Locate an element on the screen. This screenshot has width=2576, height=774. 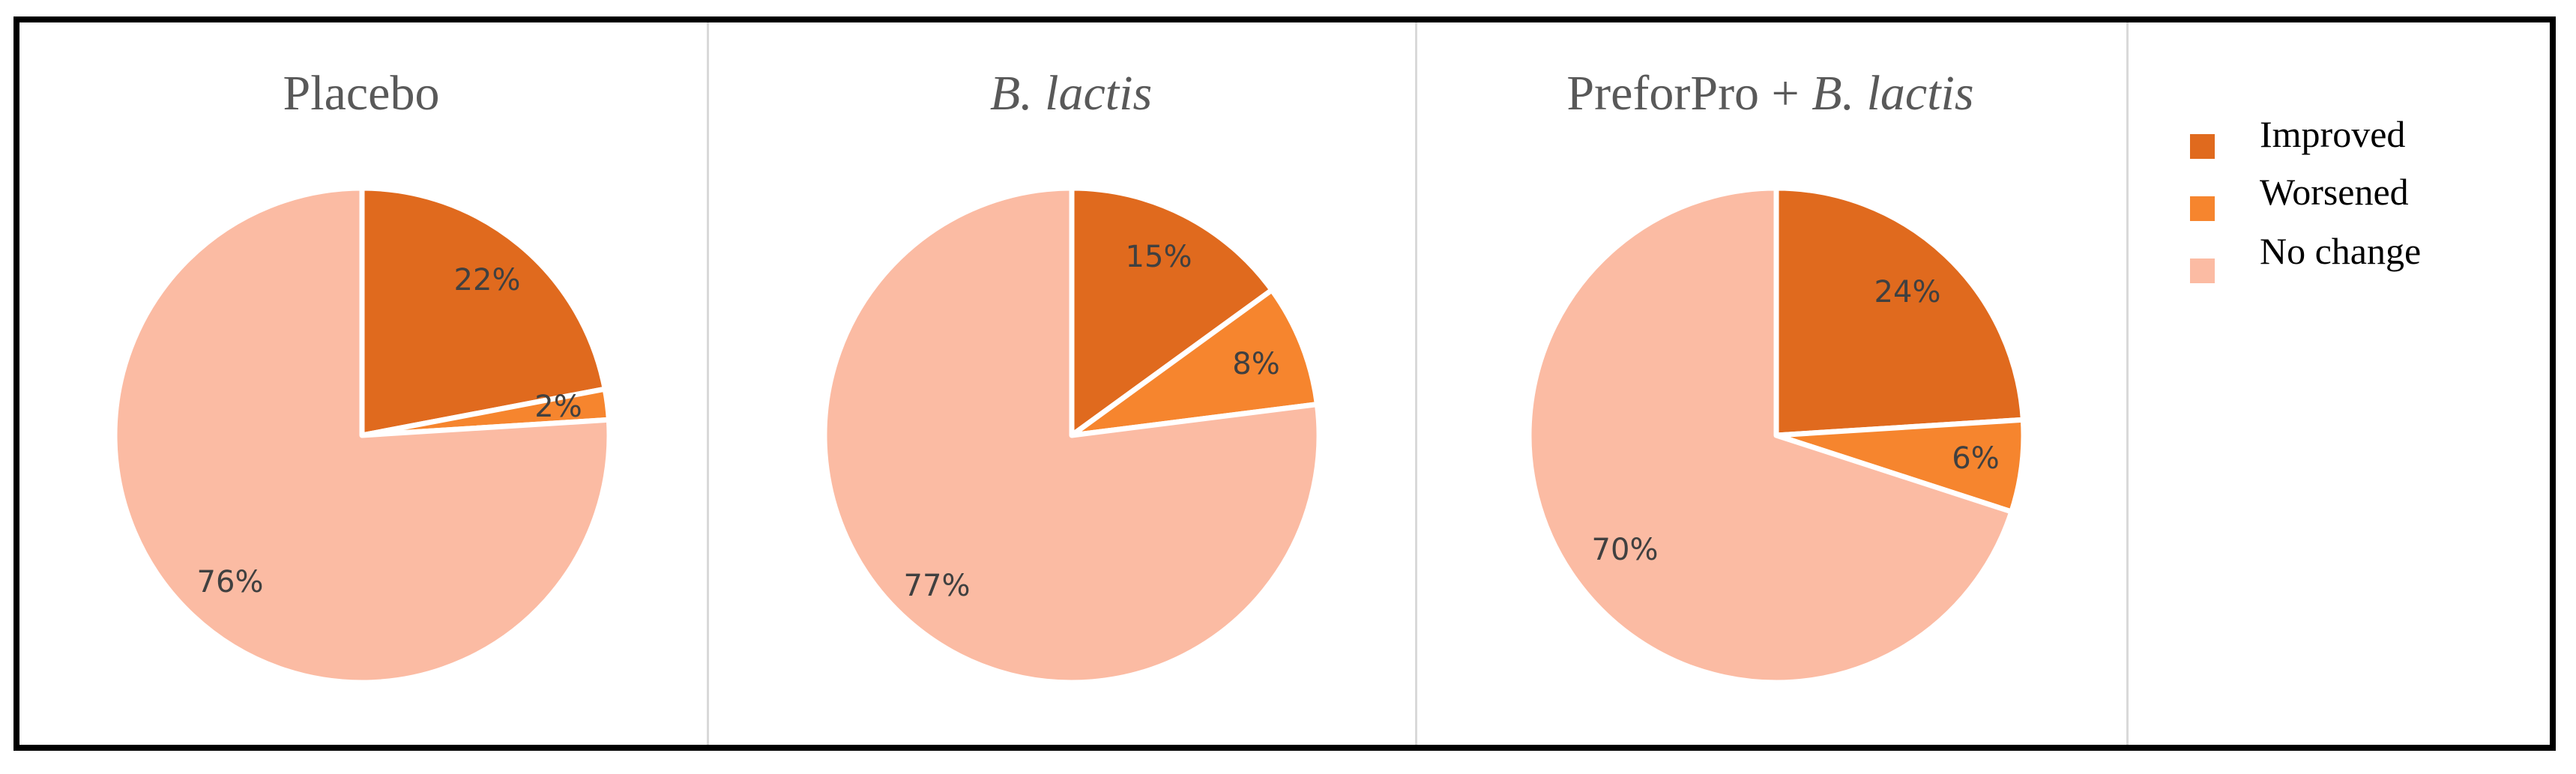
legend-label-no-change: No change is located at coordinates (2341, 251).